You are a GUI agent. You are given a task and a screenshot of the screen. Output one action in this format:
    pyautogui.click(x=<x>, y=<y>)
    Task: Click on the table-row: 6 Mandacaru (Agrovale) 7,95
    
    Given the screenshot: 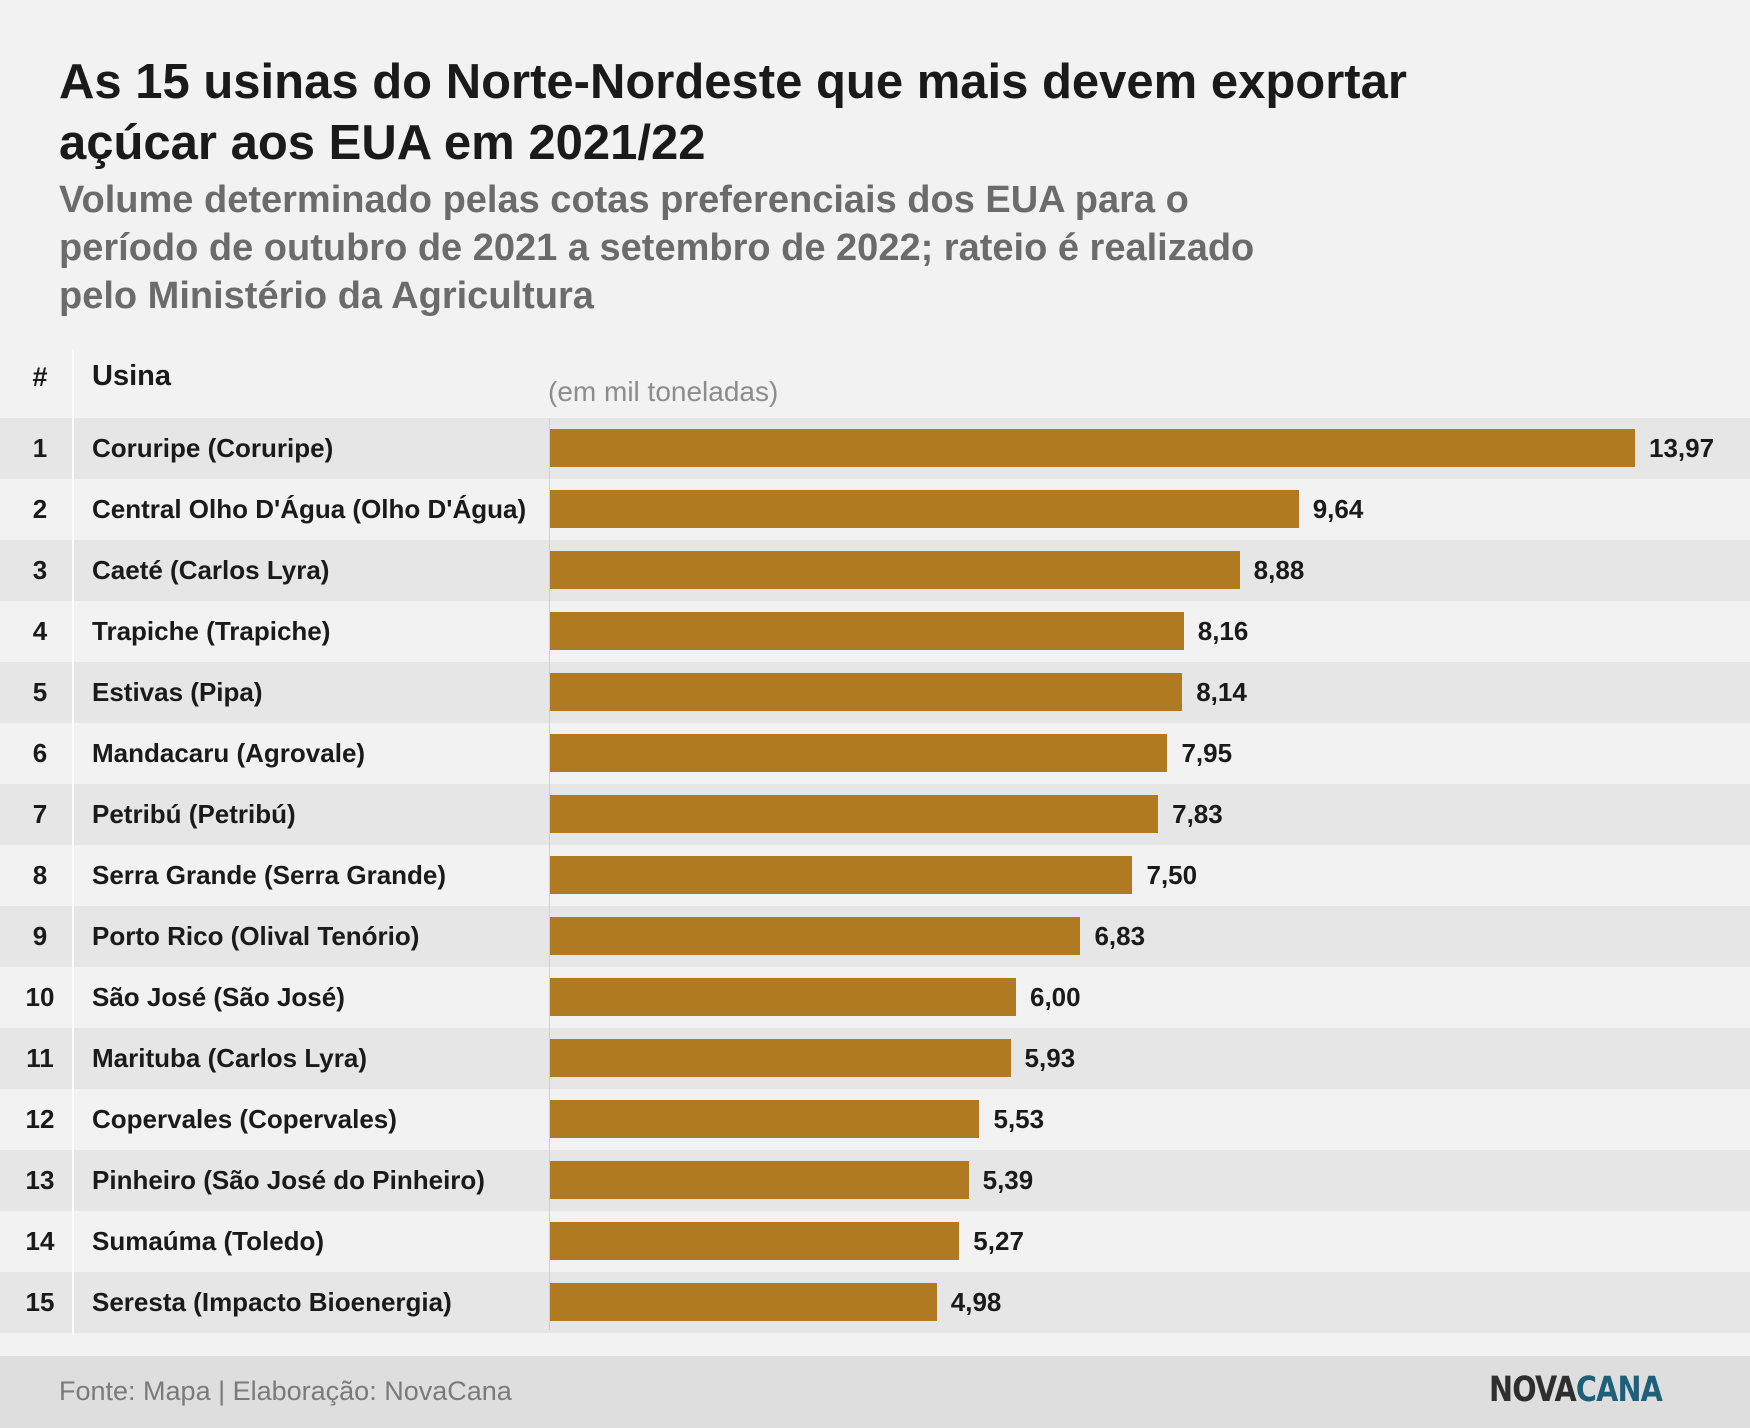 What is the action you would take?
    pyautogui.click(x=875, y=753)
    